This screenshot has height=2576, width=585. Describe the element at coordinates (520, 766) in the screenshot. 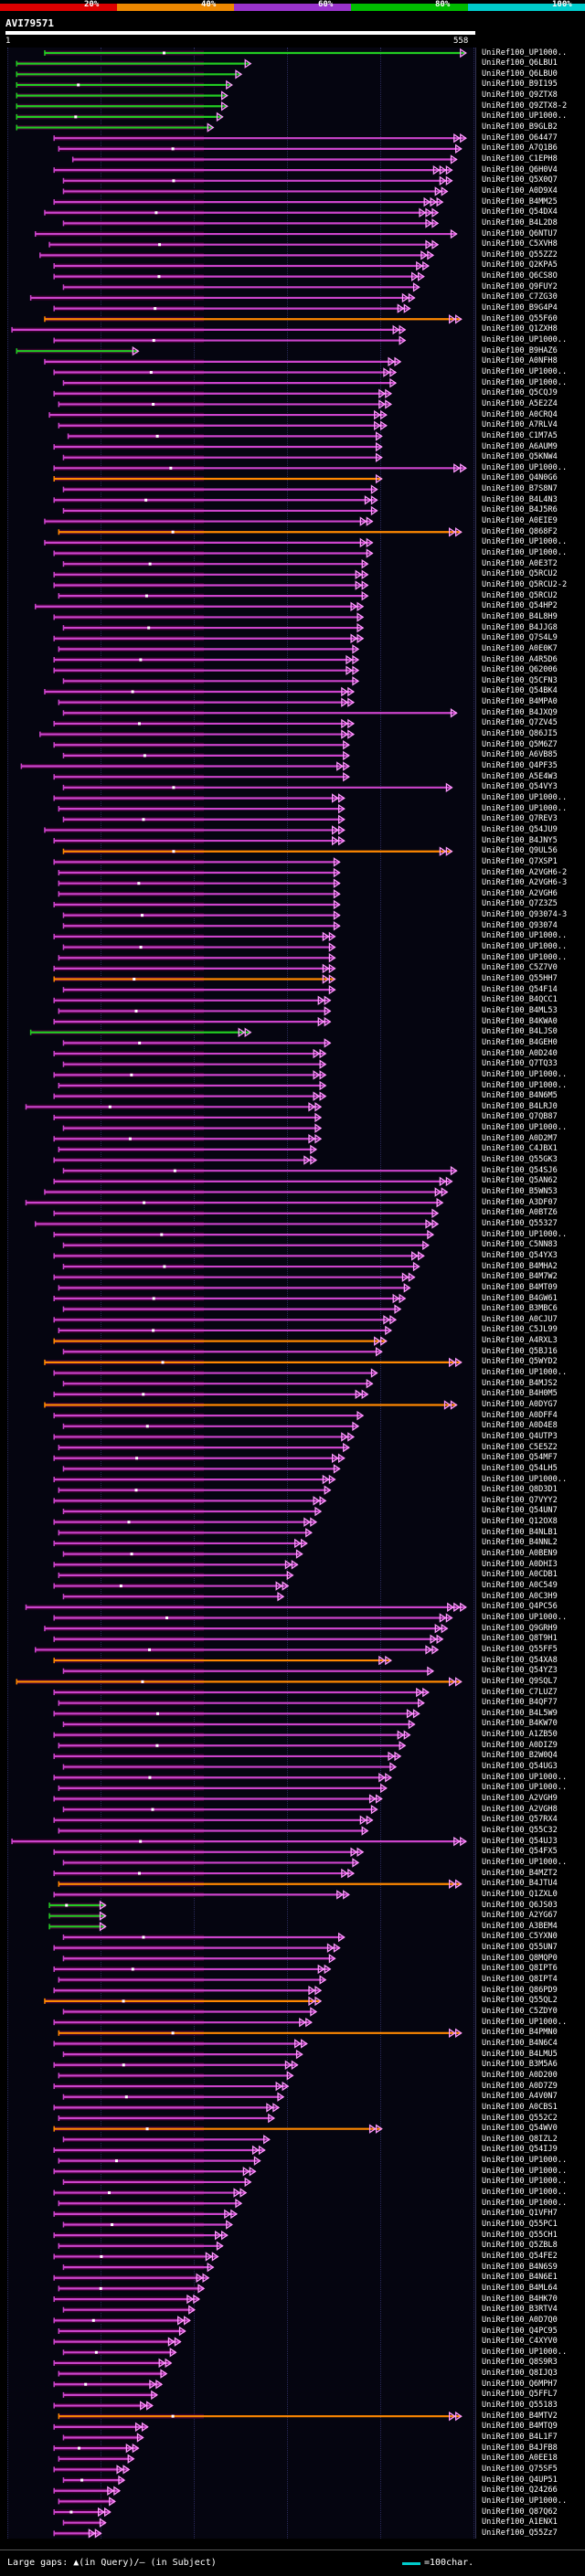

I see `hit-label-link: UniRef100_Q4PF35` at that location.